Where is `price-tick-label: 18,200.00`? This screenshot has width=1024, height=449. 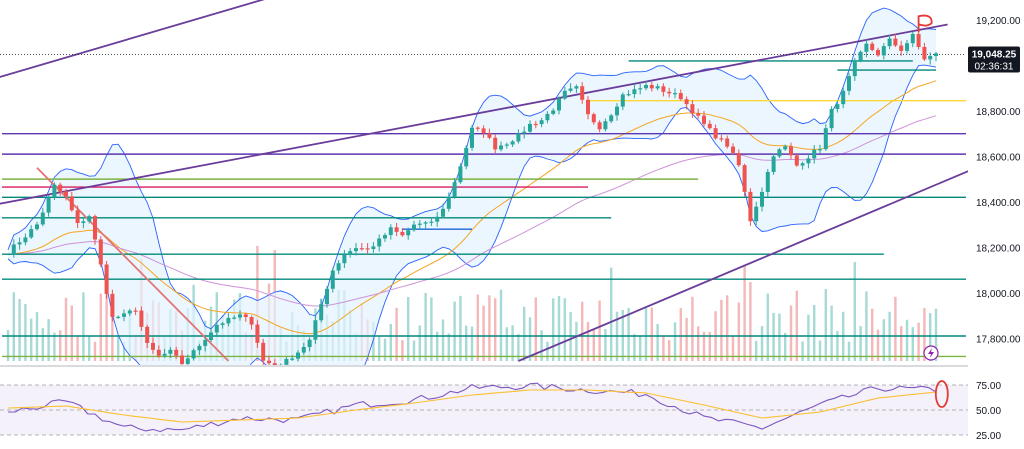 price-tick-label: 18,200.00 is located at coordinates (998, 248).